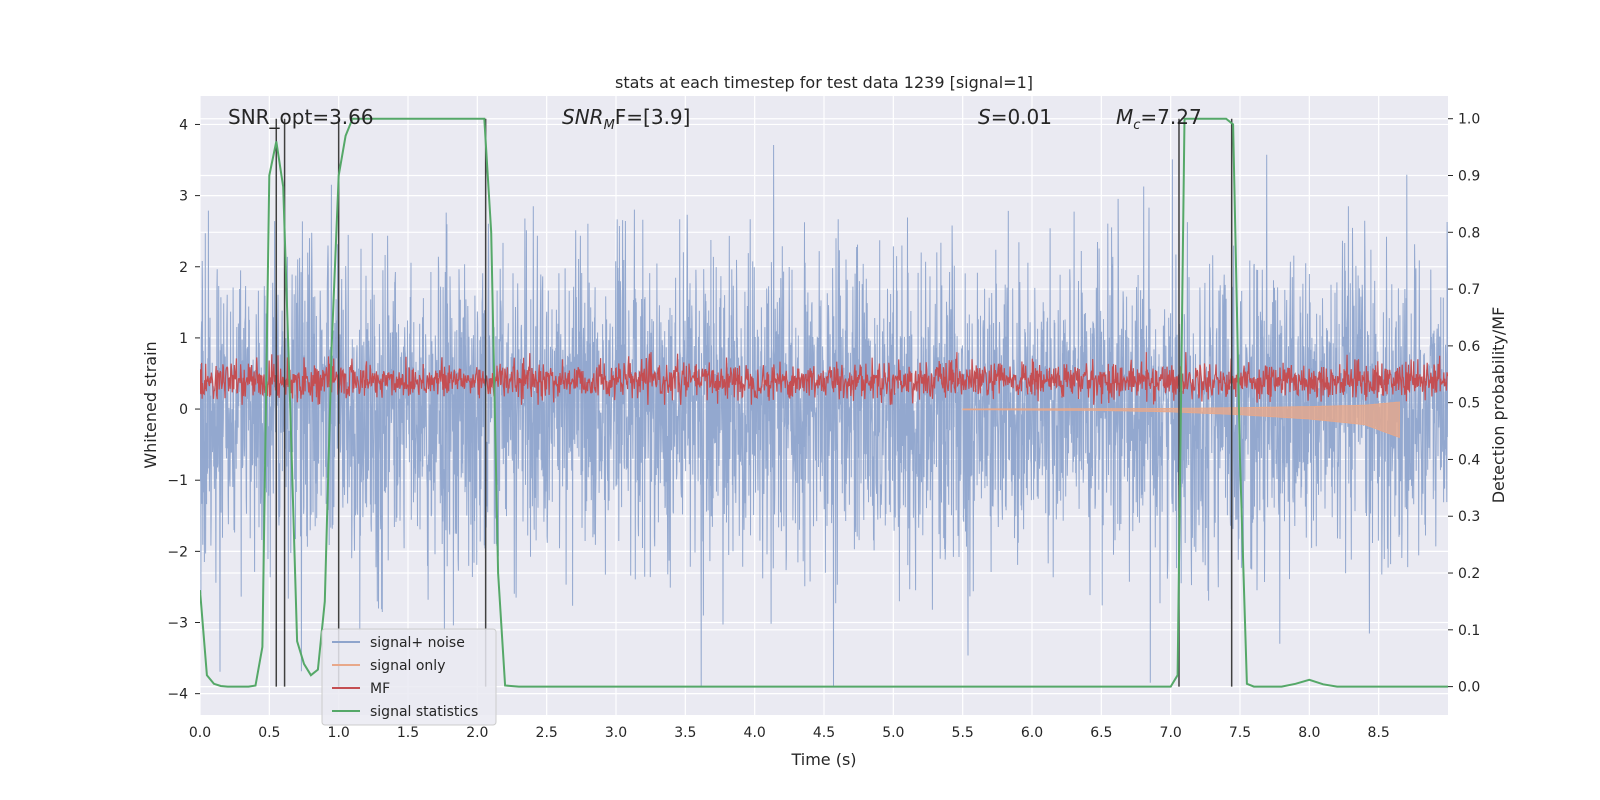 Image resolution: width=1600 pixels, height=800 pixels. I want to click on annotation-snr-opt: SNR_opt=3.66, so click(301, 117).